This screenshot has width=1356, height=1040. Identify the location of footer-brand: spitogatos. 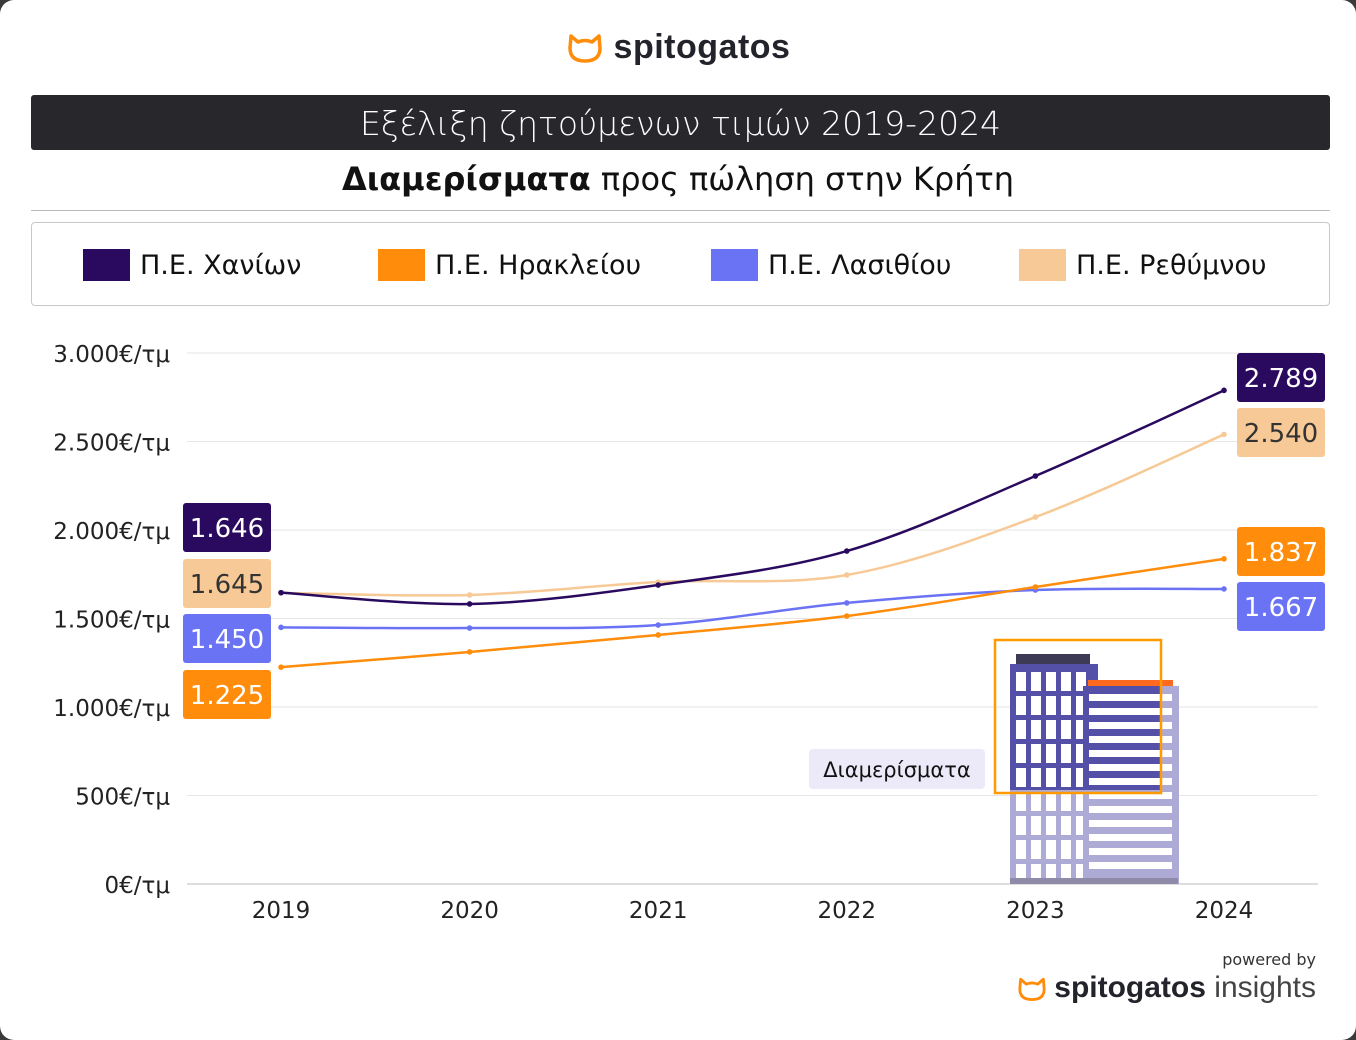
(1130, 987).